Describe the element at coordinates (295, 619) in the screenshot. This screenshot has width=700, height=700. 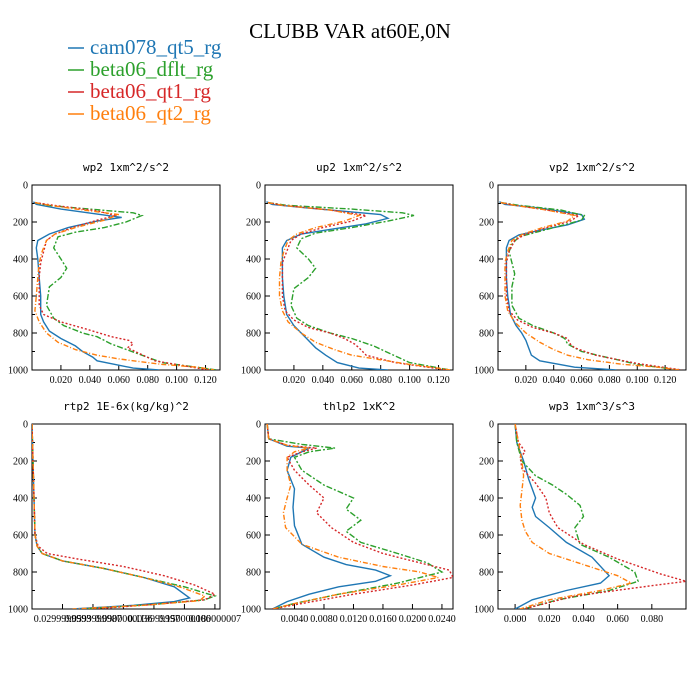
I see `x-tick-label: 0.0040` at that location.